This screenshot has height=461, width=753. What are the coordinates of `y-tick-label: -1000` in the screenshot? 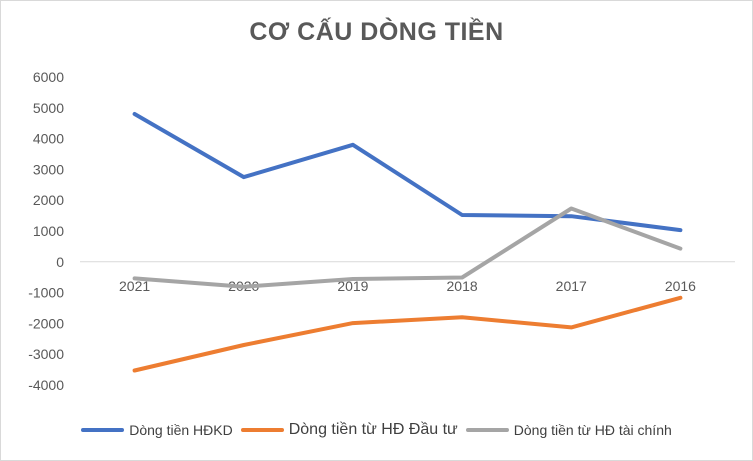 It's located at (46, 293).